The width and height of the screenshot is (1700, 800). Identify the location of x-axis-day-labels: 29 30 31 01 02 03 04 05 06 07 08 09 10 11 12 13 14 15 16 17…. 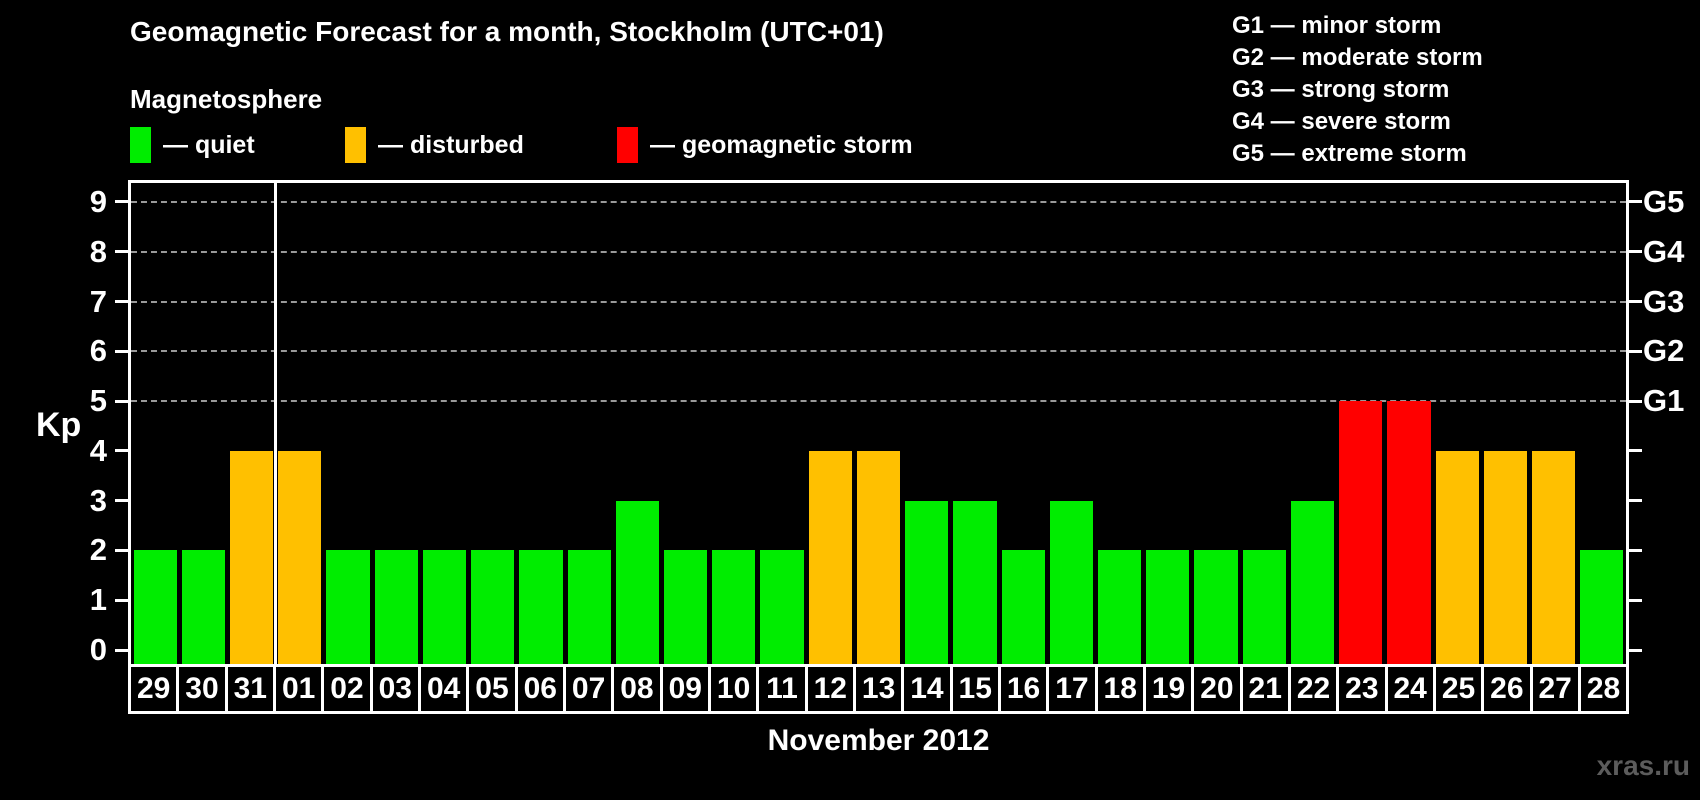
(879, 689).